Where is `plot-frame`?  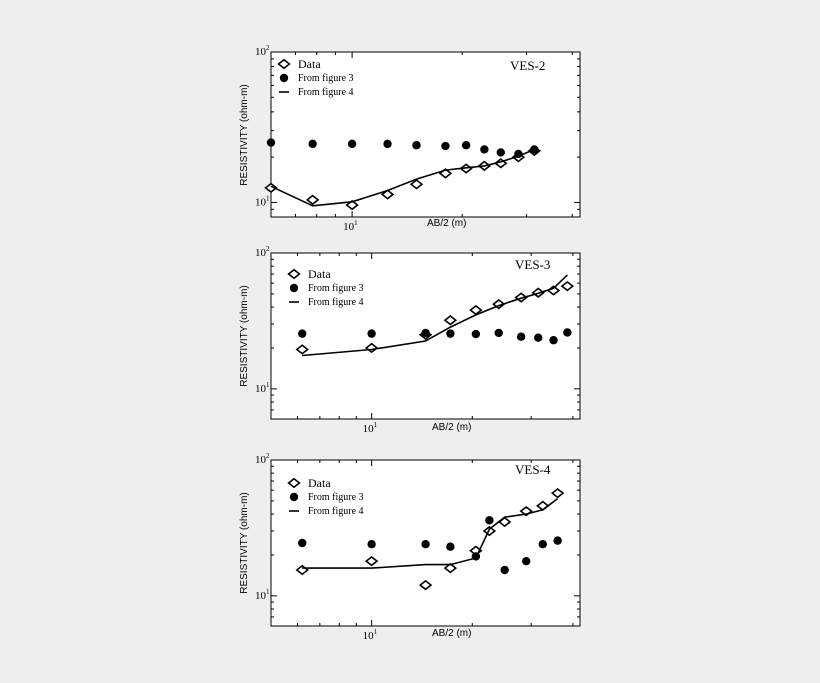 plot-frame is located at coordinates (425, 134).